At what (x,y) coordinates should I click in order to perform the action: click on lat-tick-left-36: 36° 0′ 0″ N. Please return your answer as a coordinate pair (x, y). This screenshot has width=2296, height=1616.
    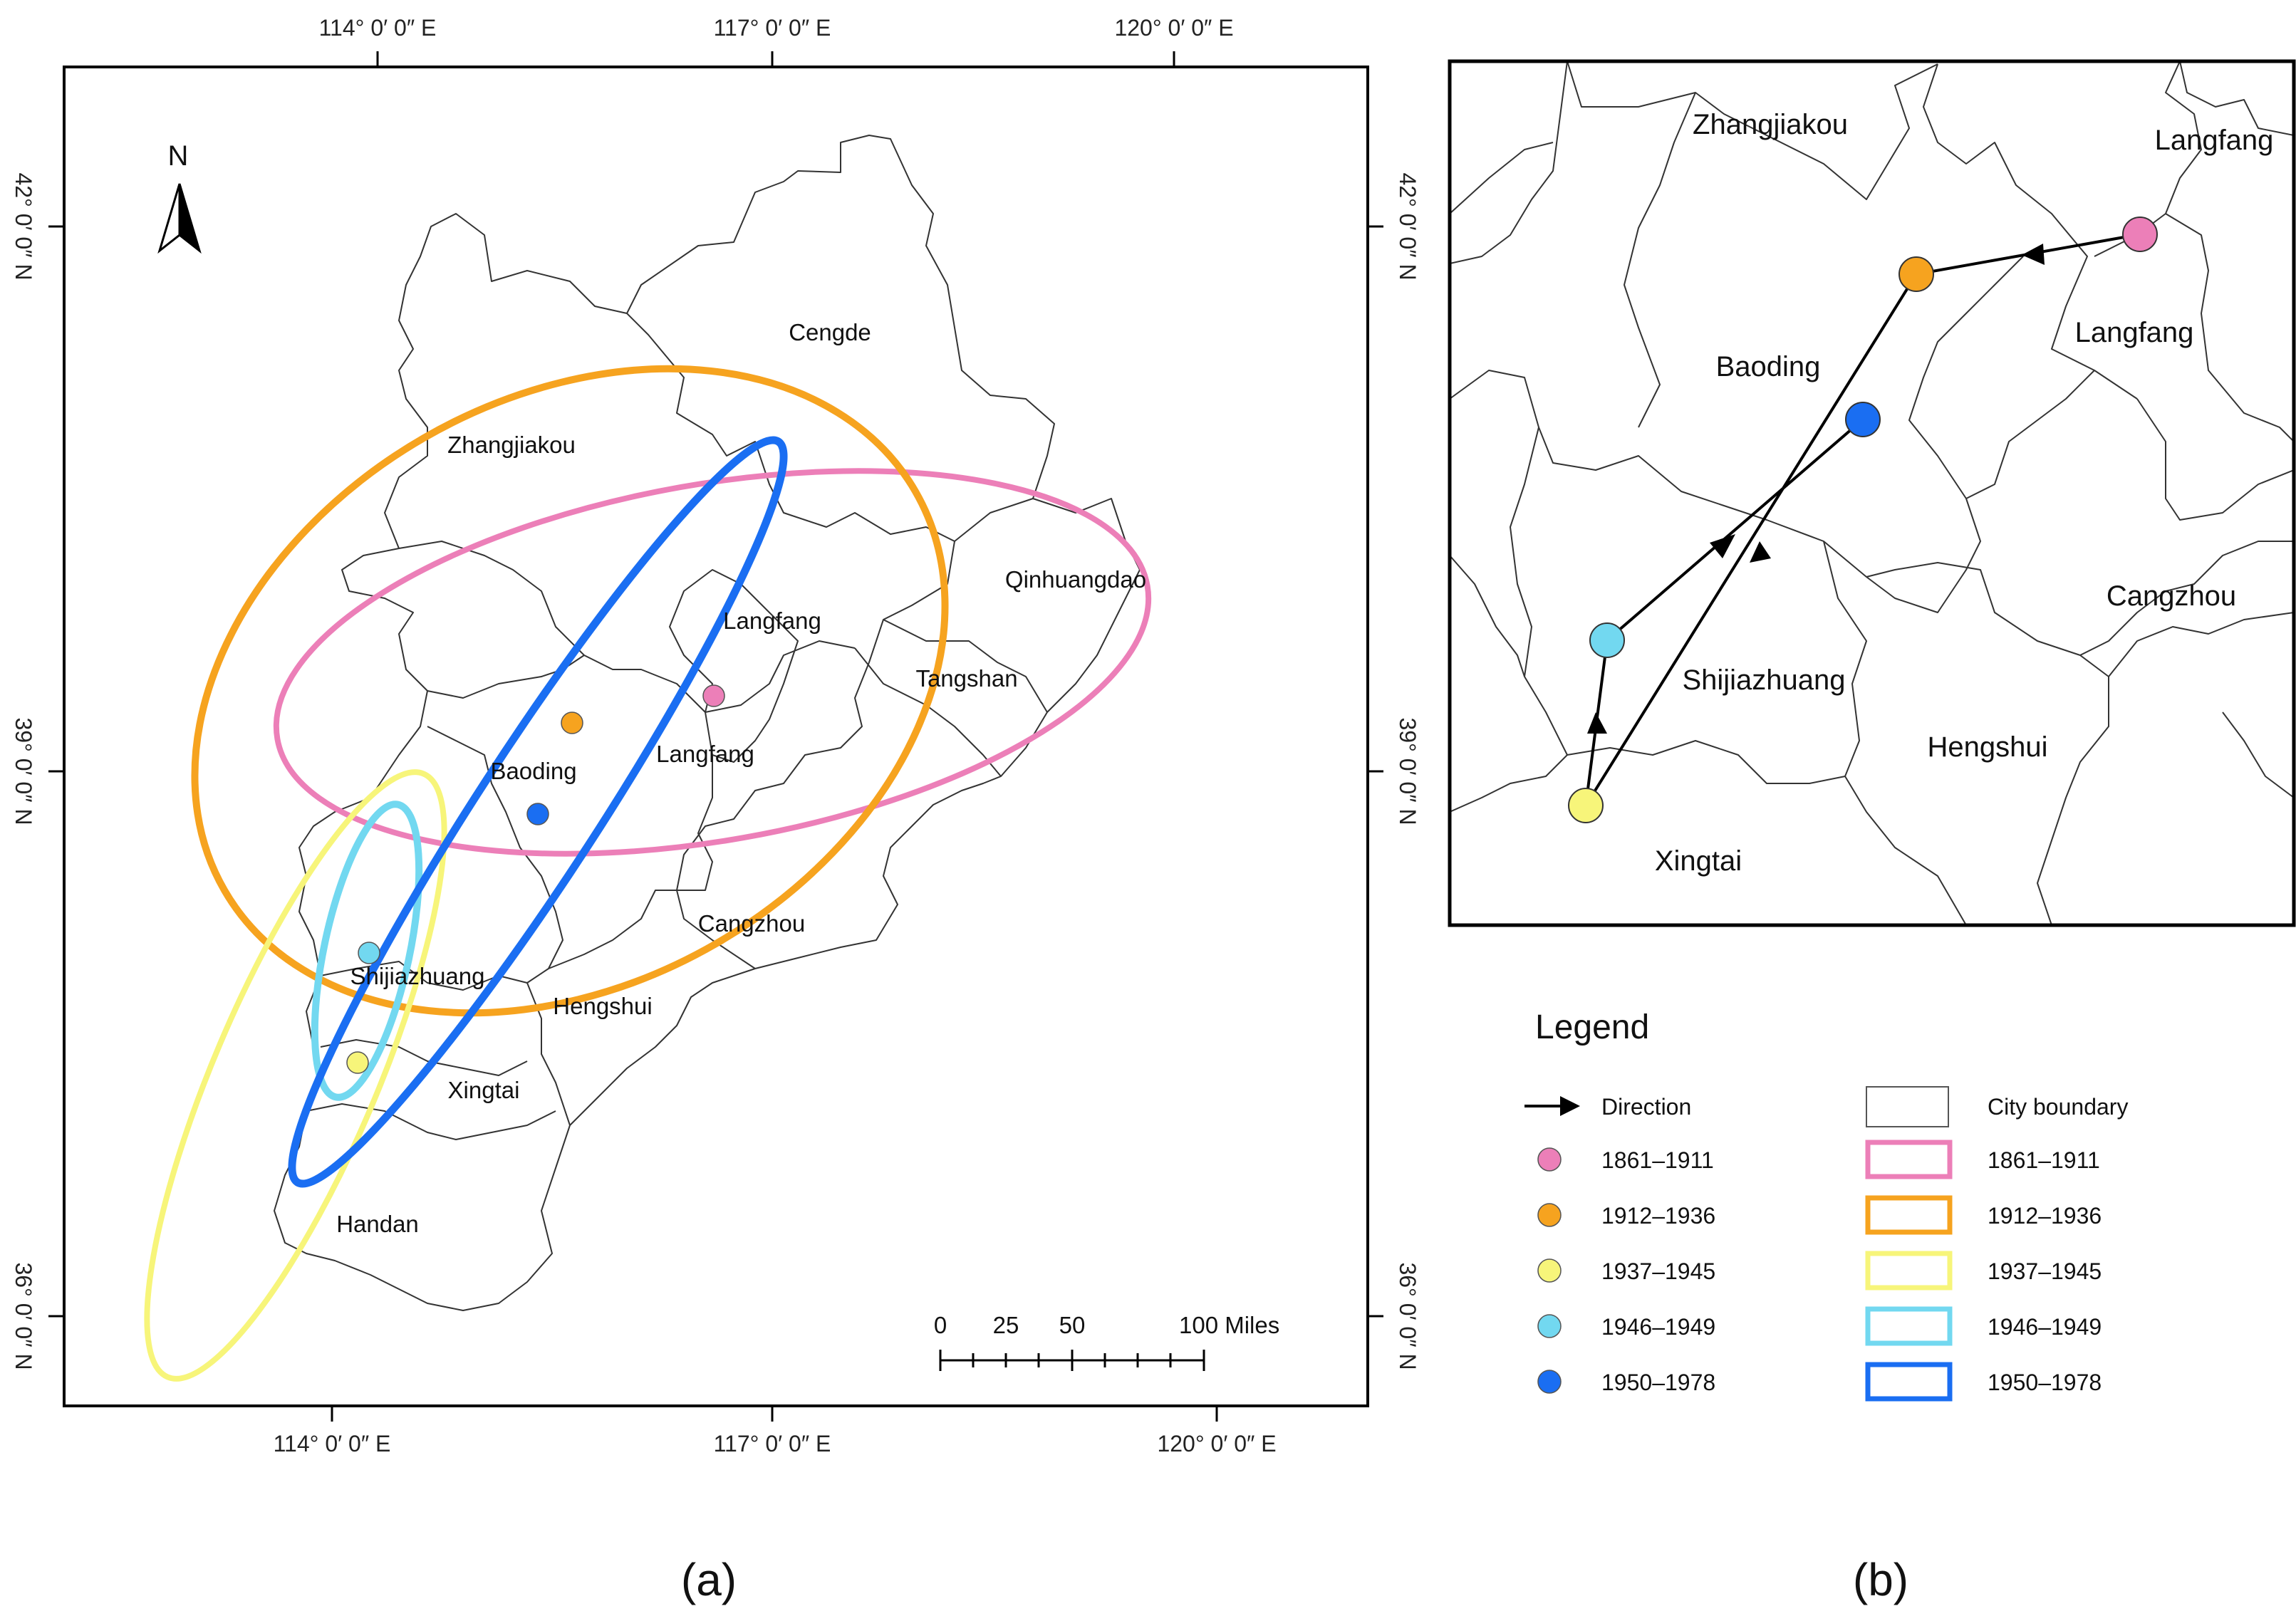
    Looking at the image, I should click on (23, 1316).